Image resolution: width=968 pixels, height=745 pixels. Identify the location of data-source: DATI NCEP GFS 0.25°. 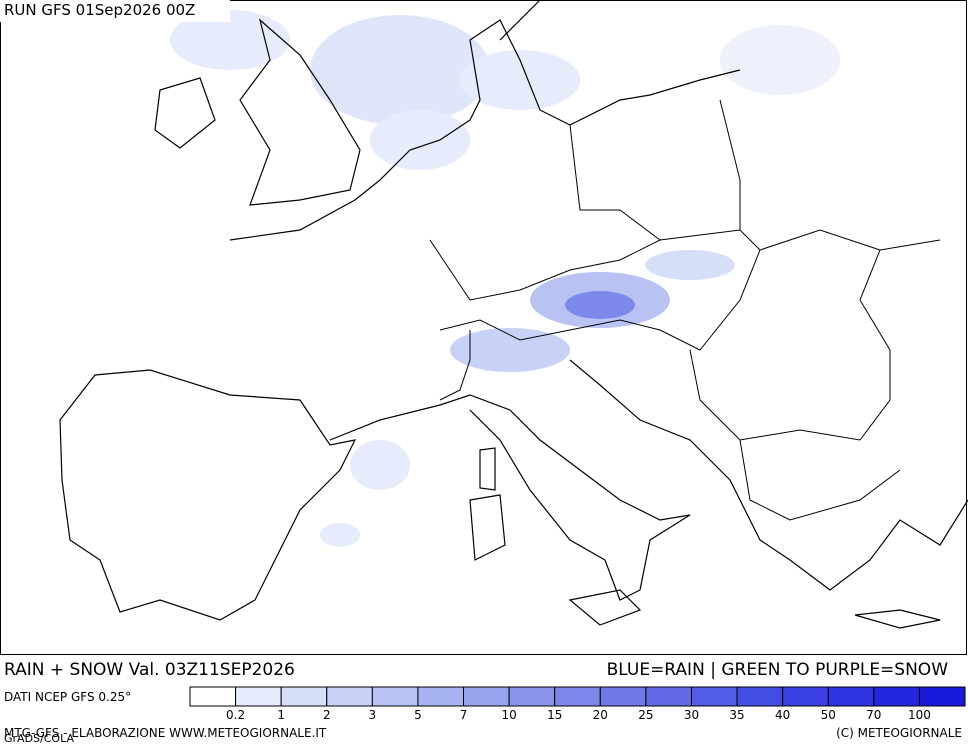
(67, 697).